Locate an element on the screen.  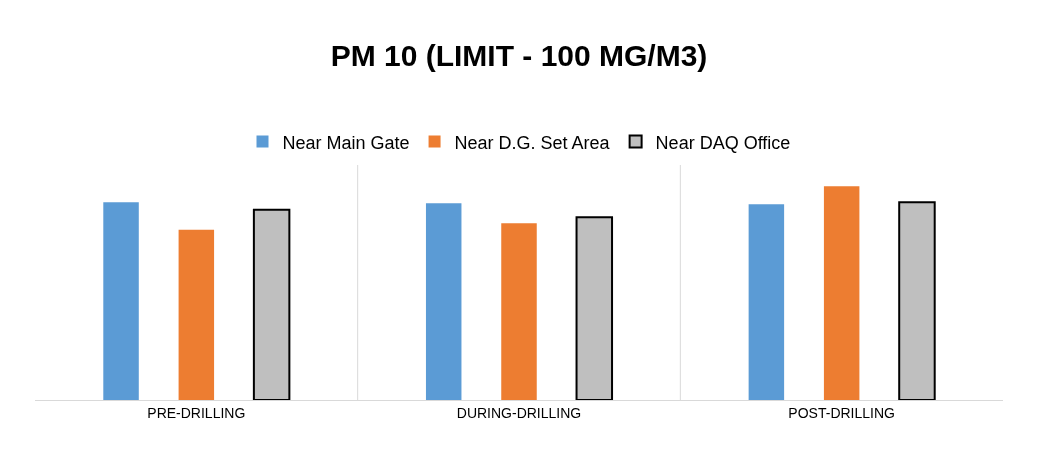
chart-title: PM 10 (LIMIT - 100 MG/M3) is located at coordinates (519, 55).